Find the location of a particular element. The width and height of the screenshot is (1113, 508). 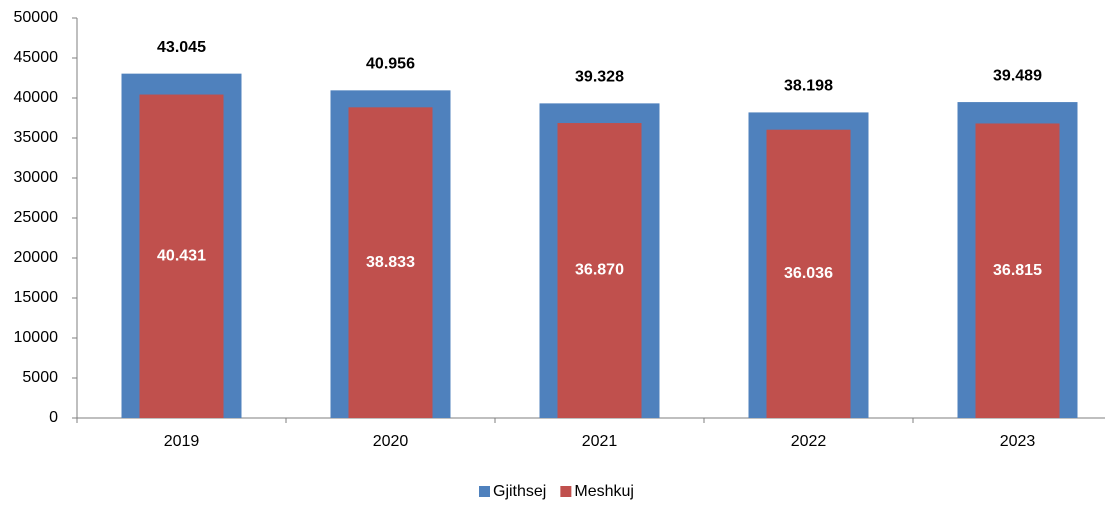

data-label: 38.198 is located at coordinates (808, 86).